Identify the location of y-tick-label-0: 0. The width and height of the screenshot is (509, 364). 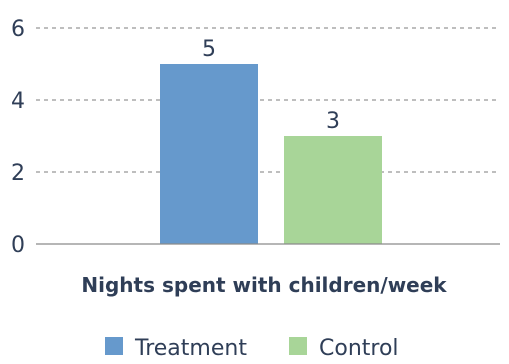
(18, 245).